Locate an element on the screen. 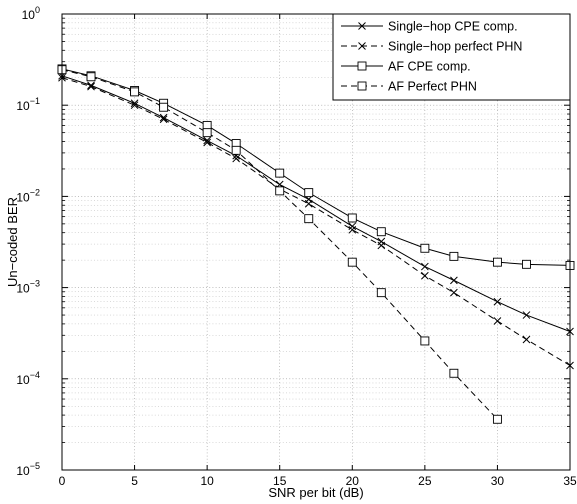  x-tick-label: 0 is located at coordinates (62, 481).